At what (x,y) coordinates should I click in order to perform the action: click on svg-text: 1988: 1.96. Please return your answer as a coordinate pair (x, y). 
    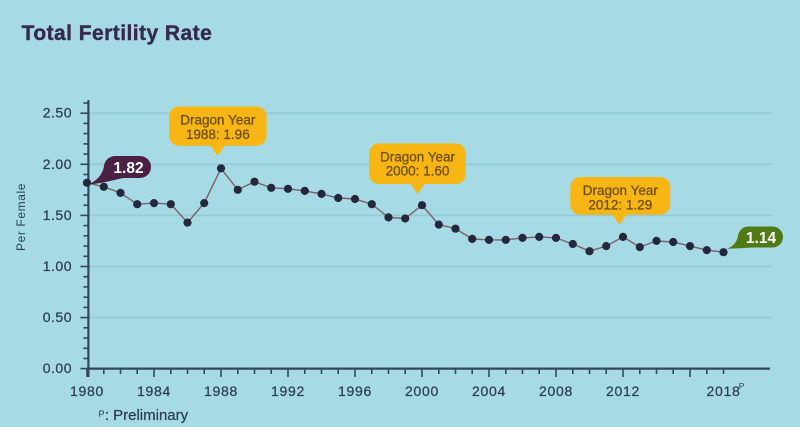
    Looking at the image, I should click on (218, 134).